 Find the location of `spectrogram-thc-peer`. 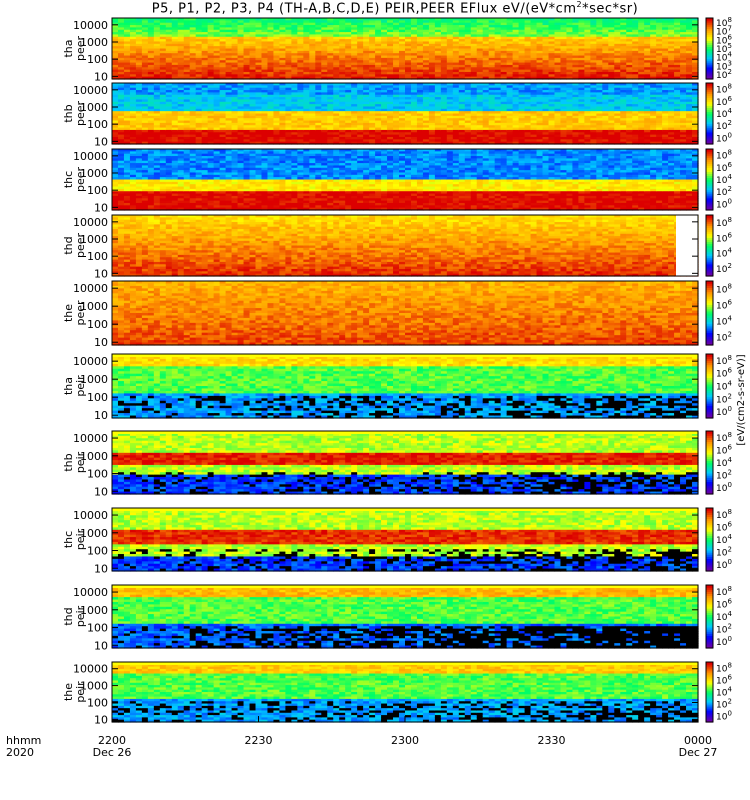

spectrogram-thc-peer is located at coordinates (405, 180).